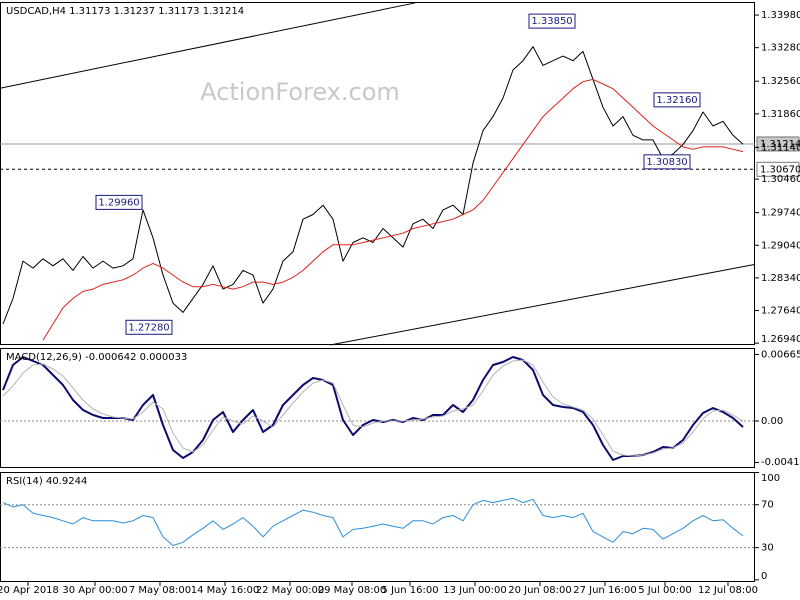 Image resolution: width=800 pixels, height=600 pixels. Describe the element at coordinates (225, 590) in the screenshot. I see `x-tick-label: 14 May 16:00` at that location.